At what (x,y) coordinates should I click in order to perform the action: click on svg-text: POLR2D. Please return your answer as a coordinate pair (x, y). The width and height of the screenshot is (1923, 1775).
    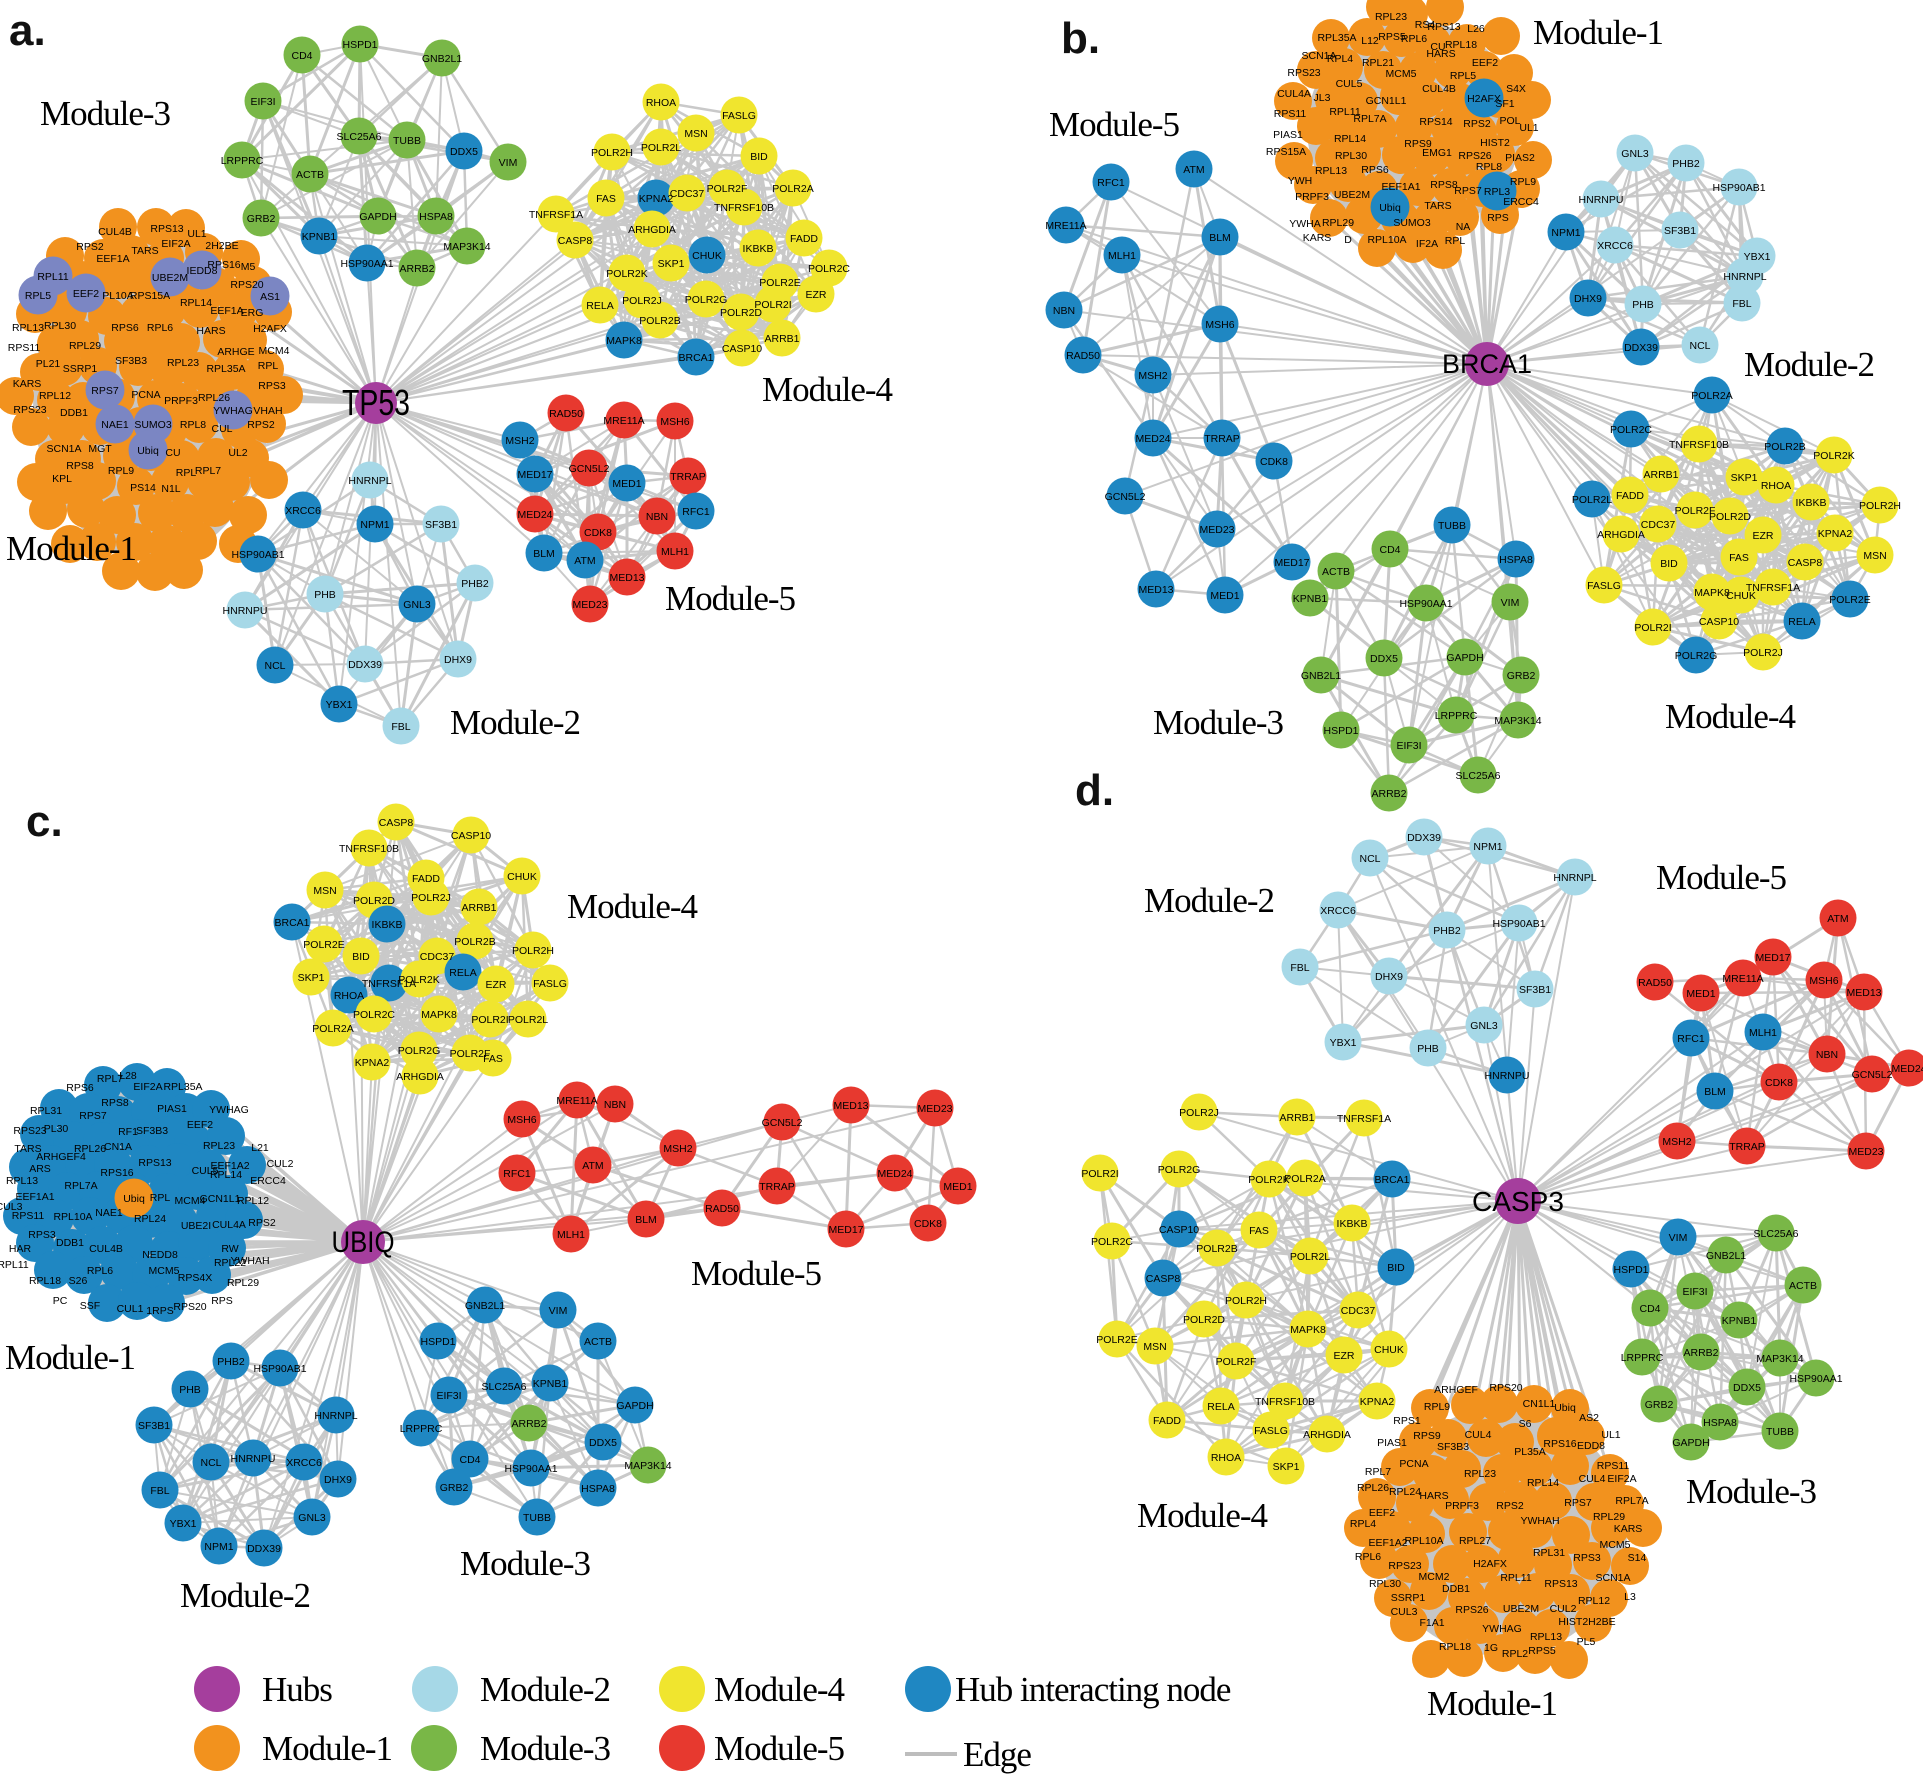
    Looking at the image, I should click on (741, 313).